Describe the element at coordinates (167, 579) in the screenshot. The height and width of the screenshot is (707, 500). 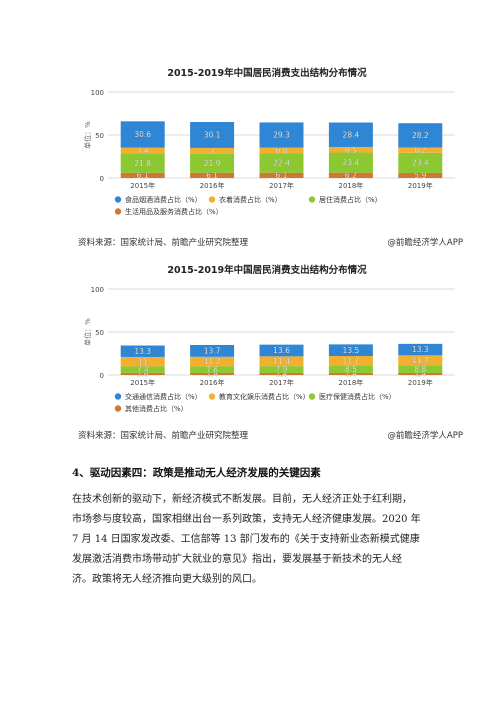
I see `paragraph-line: 济。政策将无人经济推向更大级别的风口。` at that location.